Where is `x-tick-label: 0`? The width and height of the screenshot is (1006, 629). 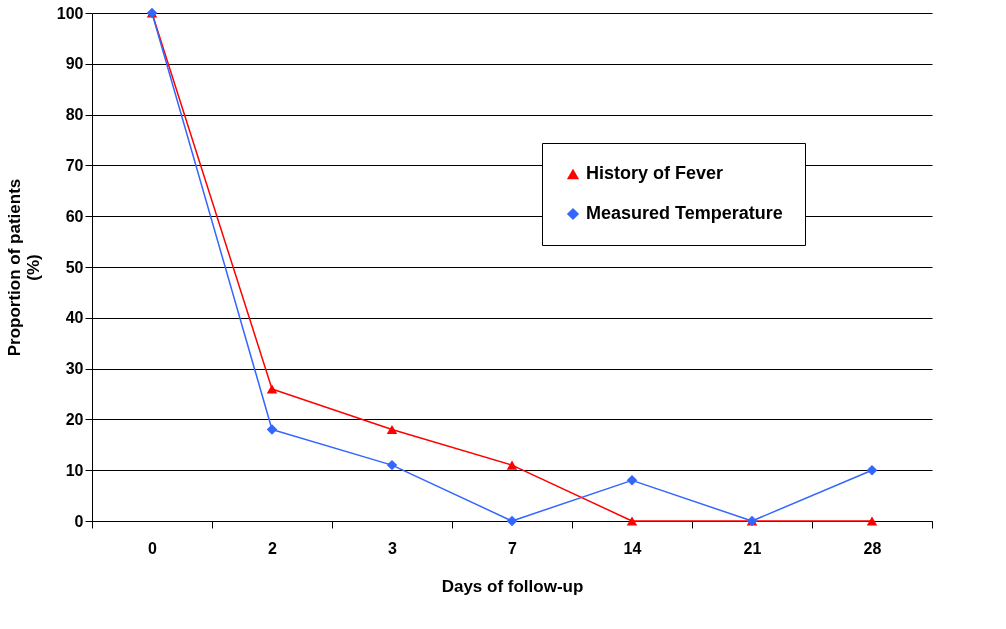
x-tick-label: 0 is located at coordinates (153, 548).